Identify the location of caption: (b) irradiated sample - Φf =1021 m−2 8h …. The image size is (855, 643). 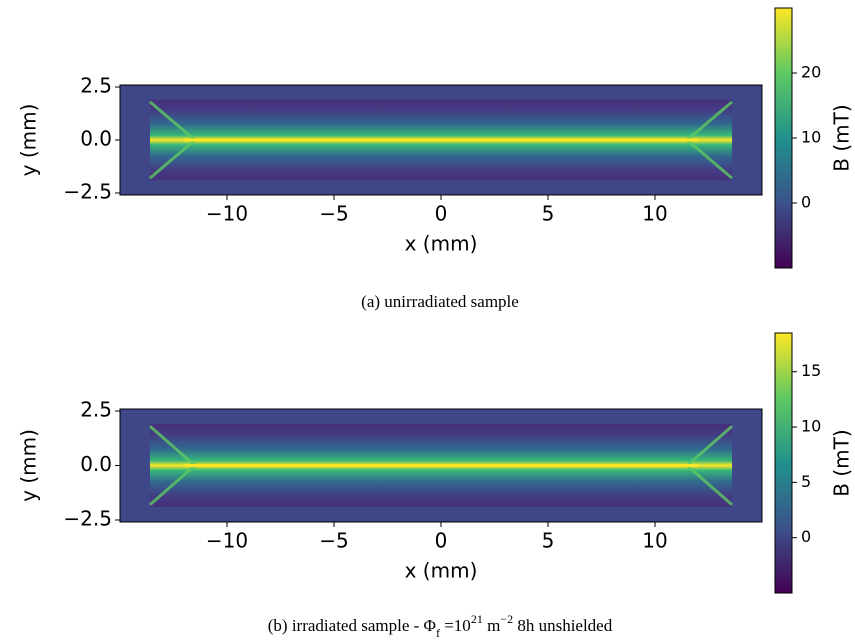
(440, 626).